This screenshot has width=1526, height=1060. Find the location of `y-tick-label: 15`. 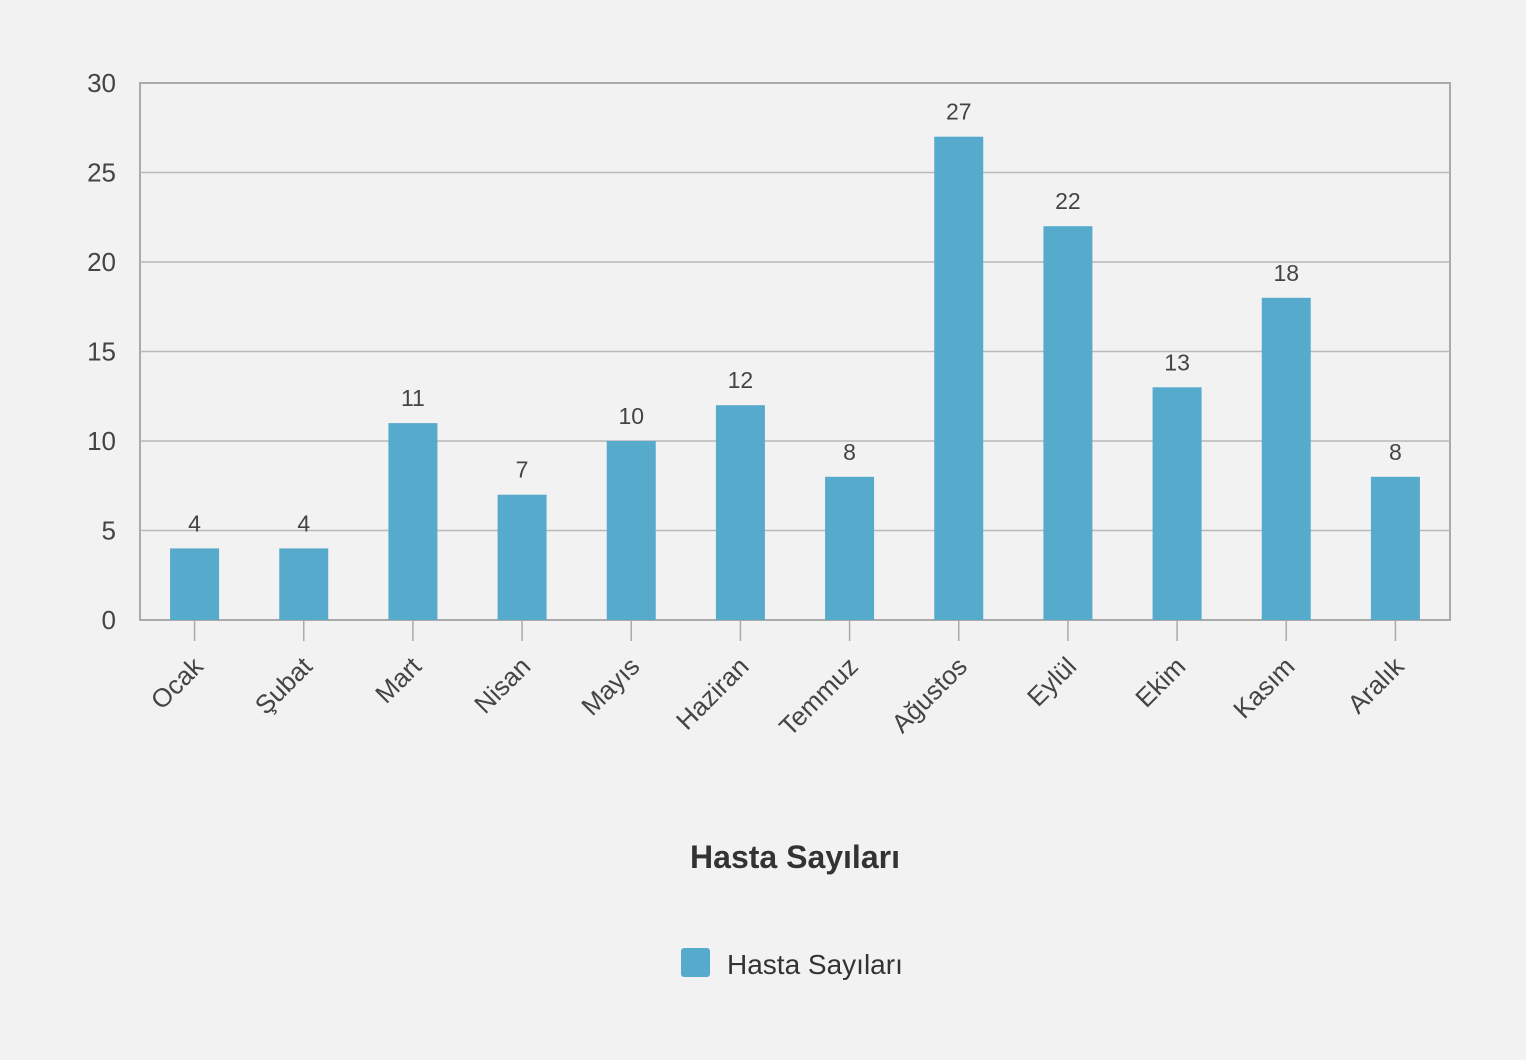

y-tick-label: 15 is located at coordinates (101, 352).